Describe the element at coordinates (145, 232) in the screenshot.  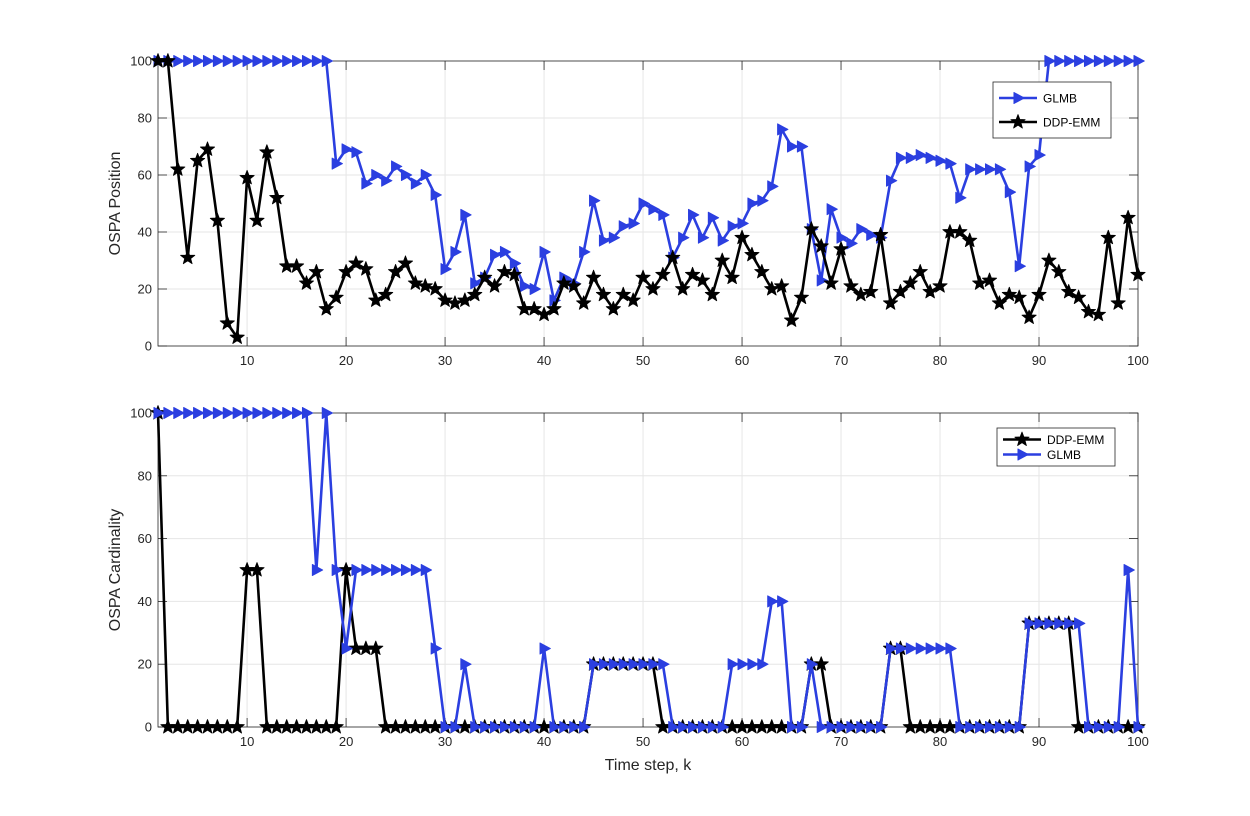
I see `y-tick-label: 40` at that location.